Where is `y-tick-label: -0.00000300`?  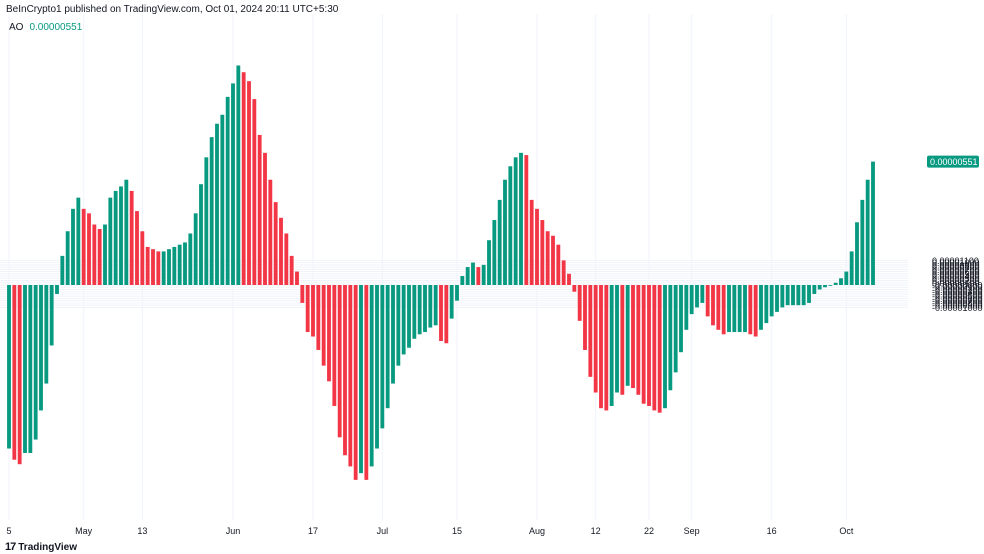
y-tick-label: -0.00000300 is located at coordinates (957, 292).